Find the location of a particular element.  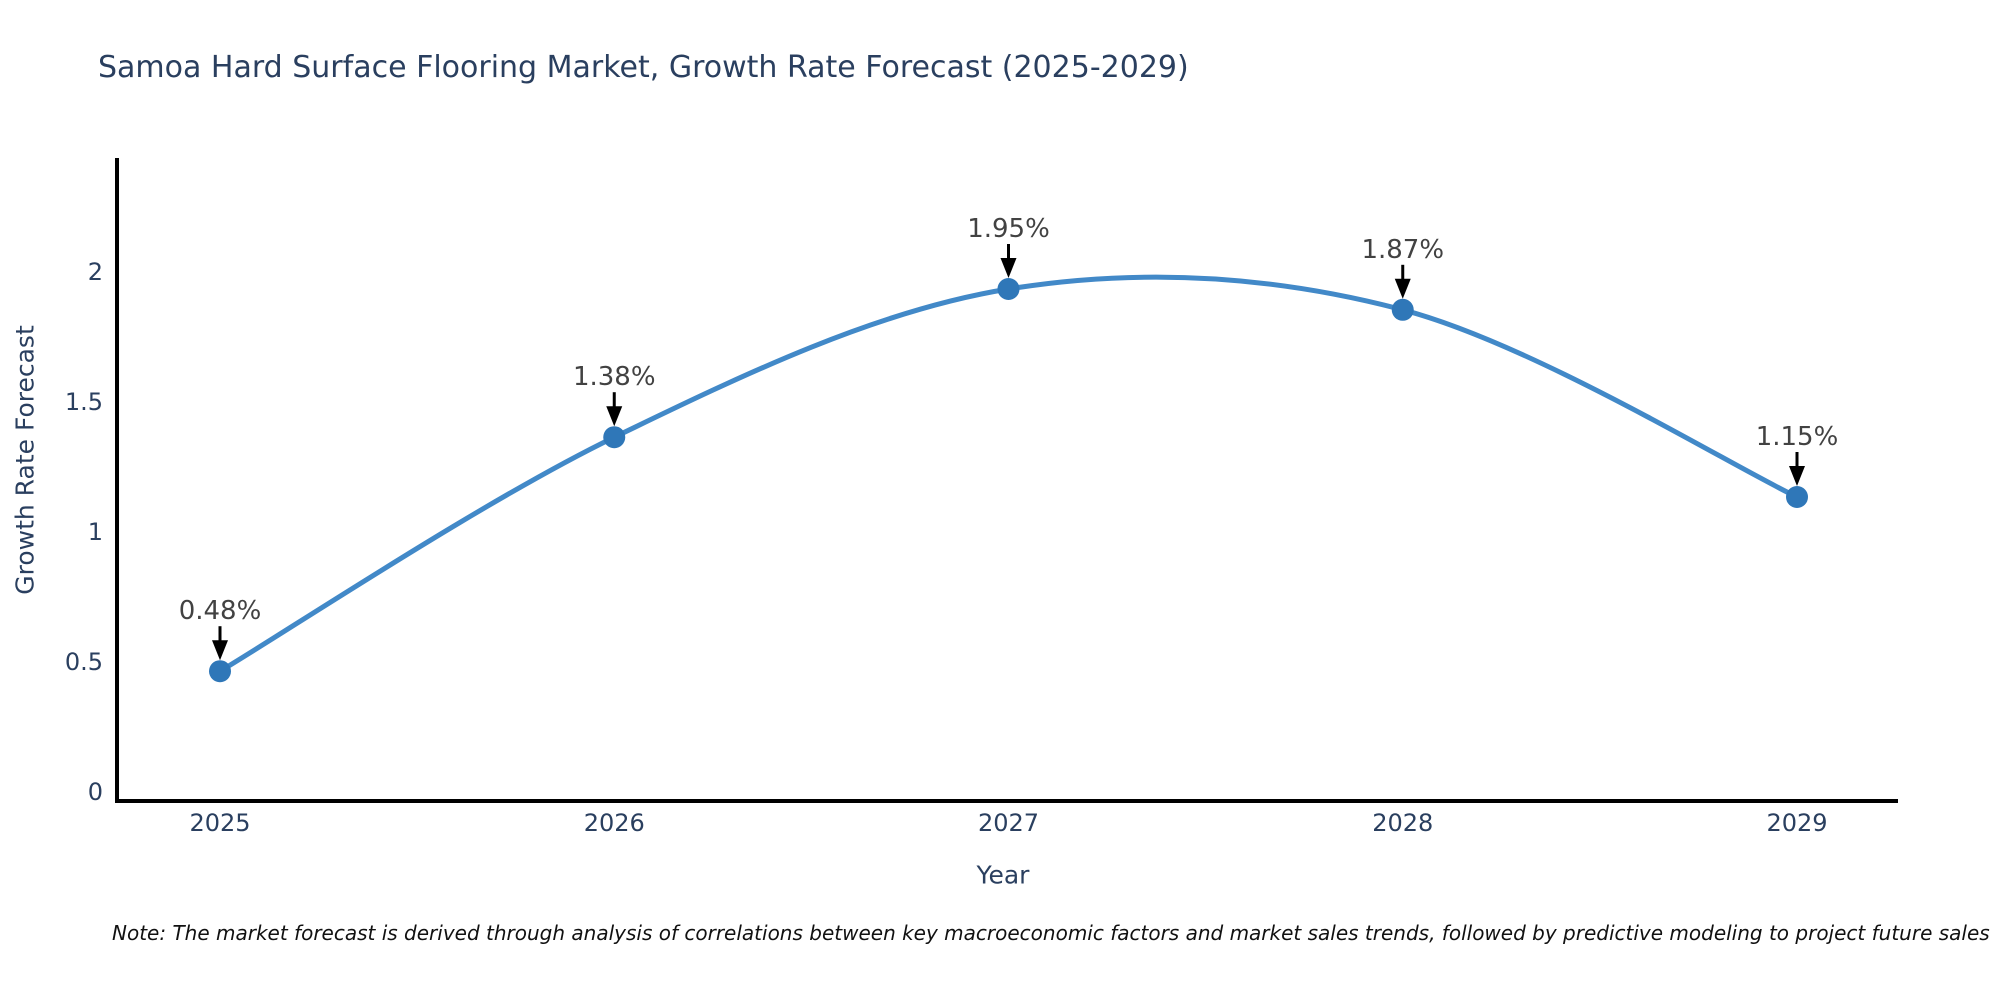

y-tick-label: 1 is located at coordinates (95, 532).